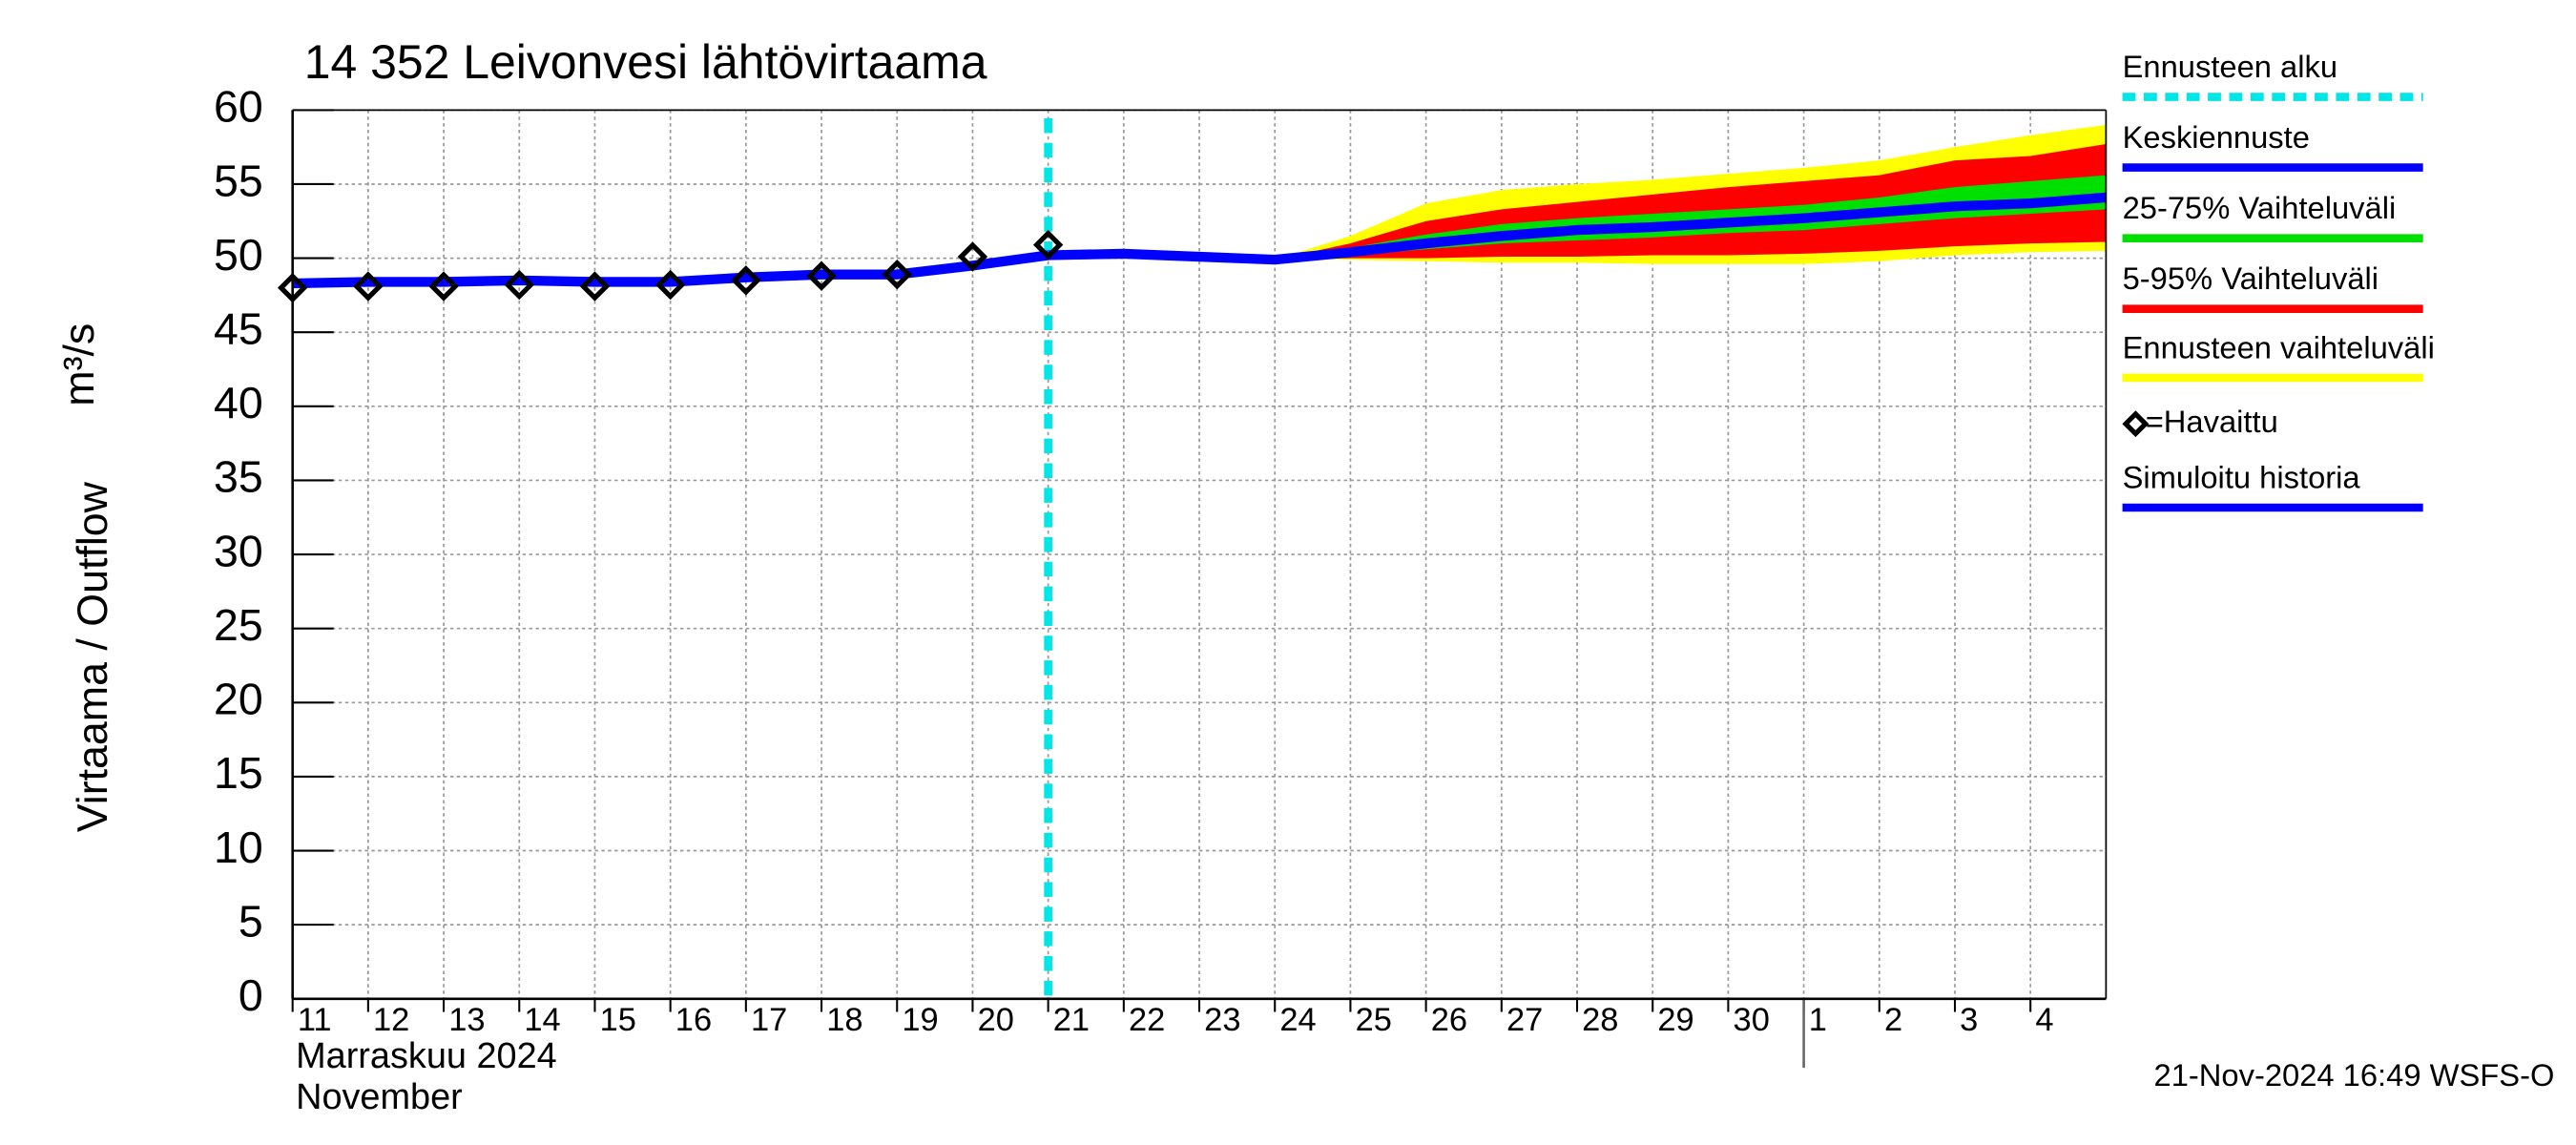 This screenshot has height=1145, width=2576. What do you see at coordinates (379, 1097) in the screenshot?
I see `month-label: November` at bounding box center [379, 1097].